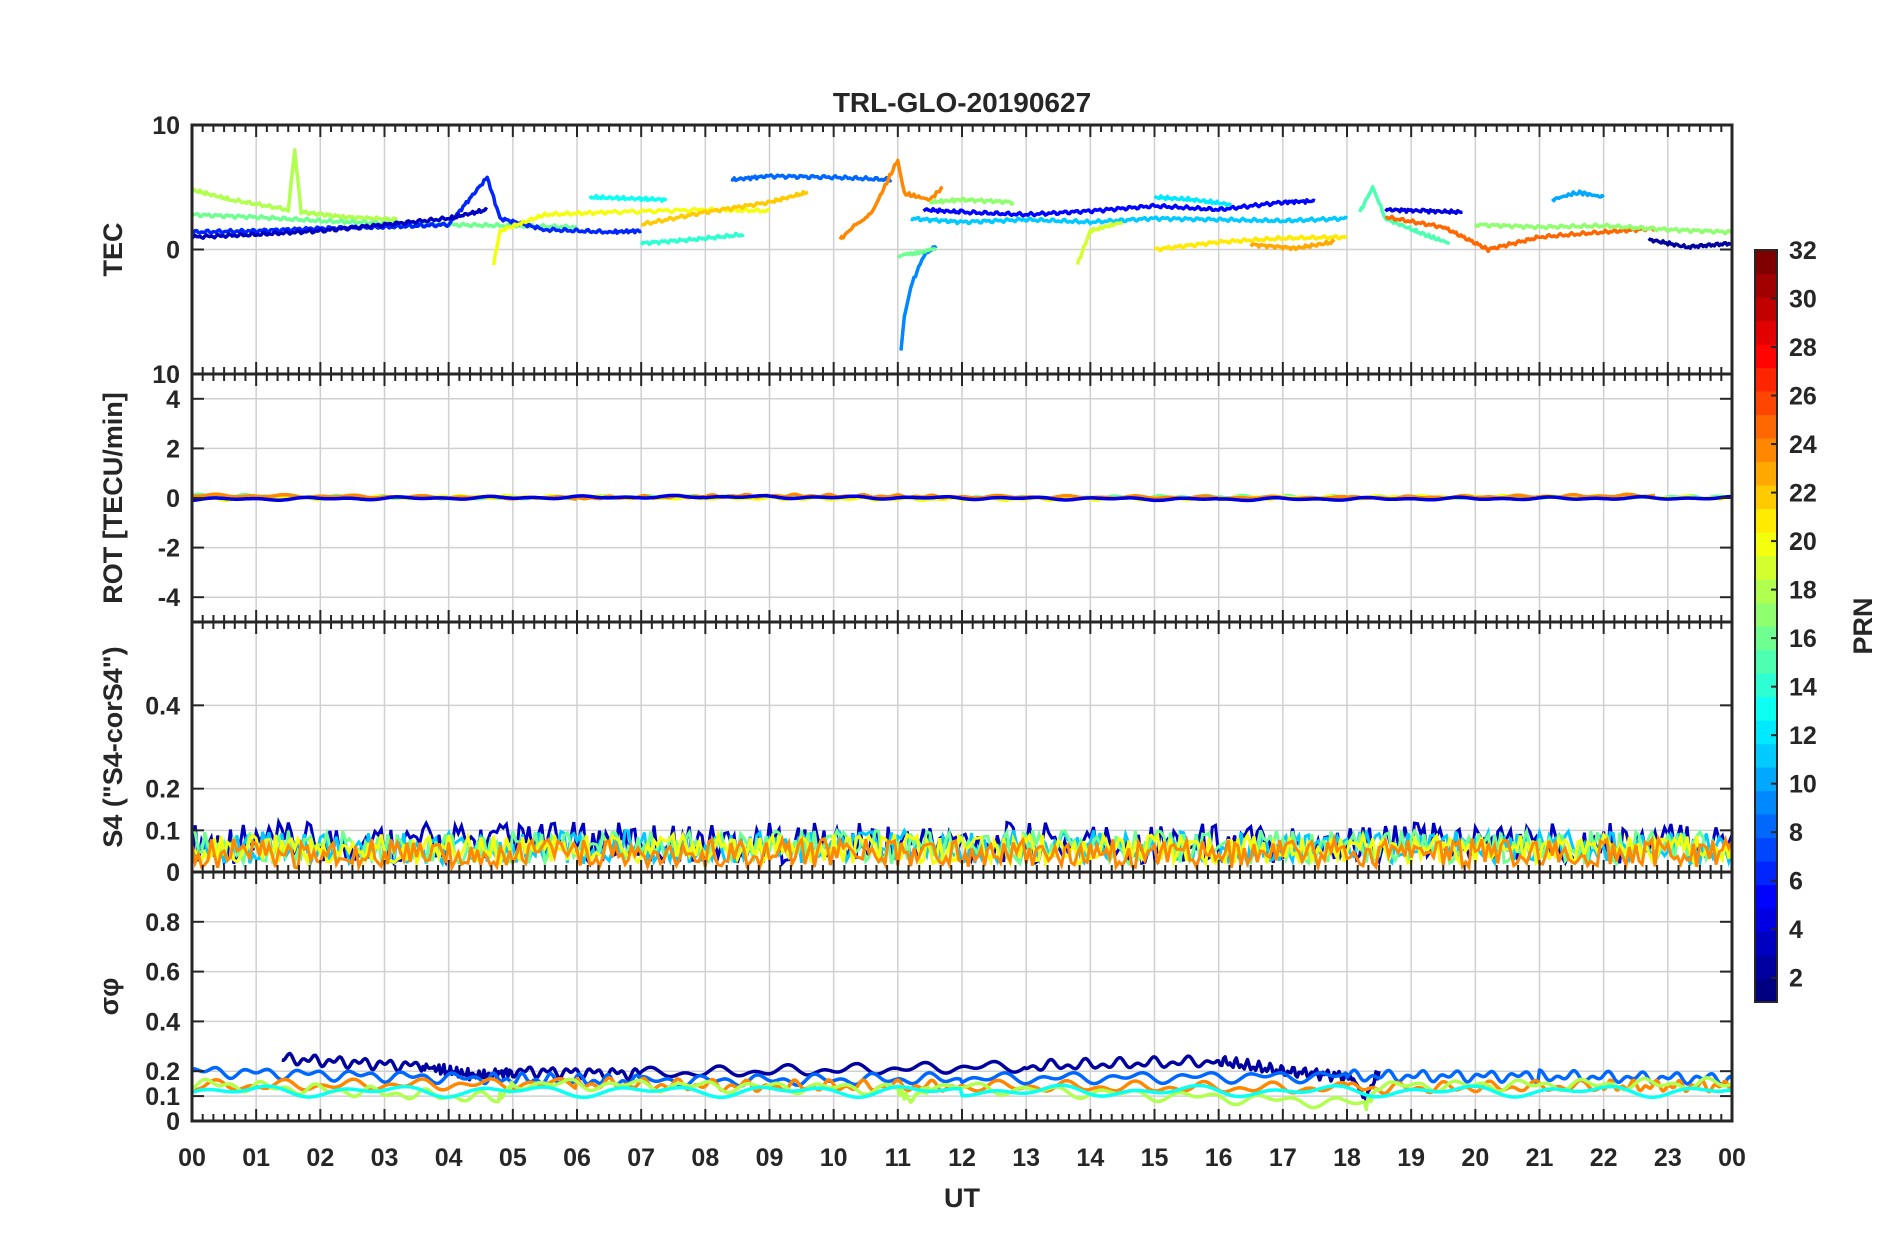  I want to click on colorbar-frame, so click(1766, 626).